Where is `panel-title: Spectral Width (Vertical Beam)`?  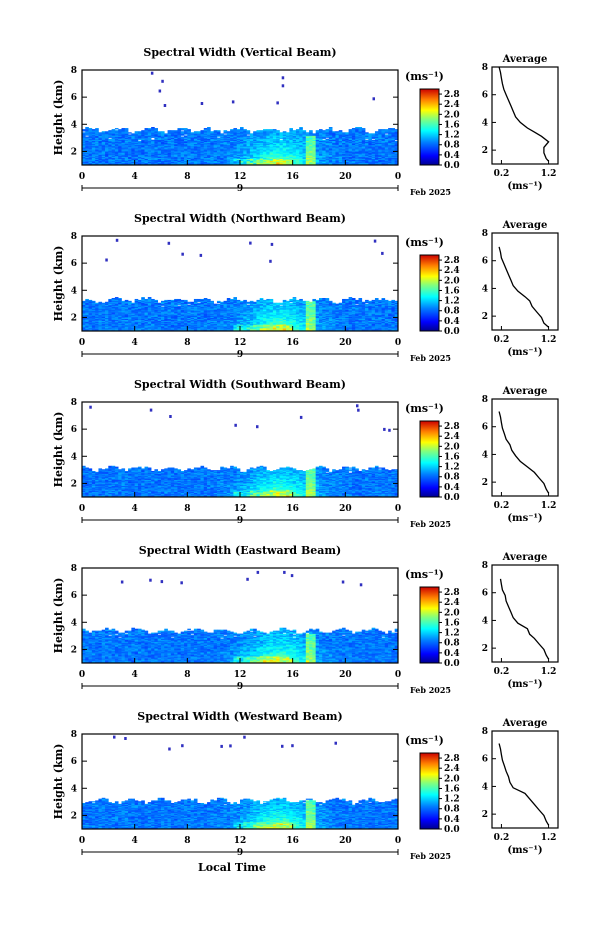 panel-title: Spectral Width (Vertical Beam) is located at coordinates (239, 52).